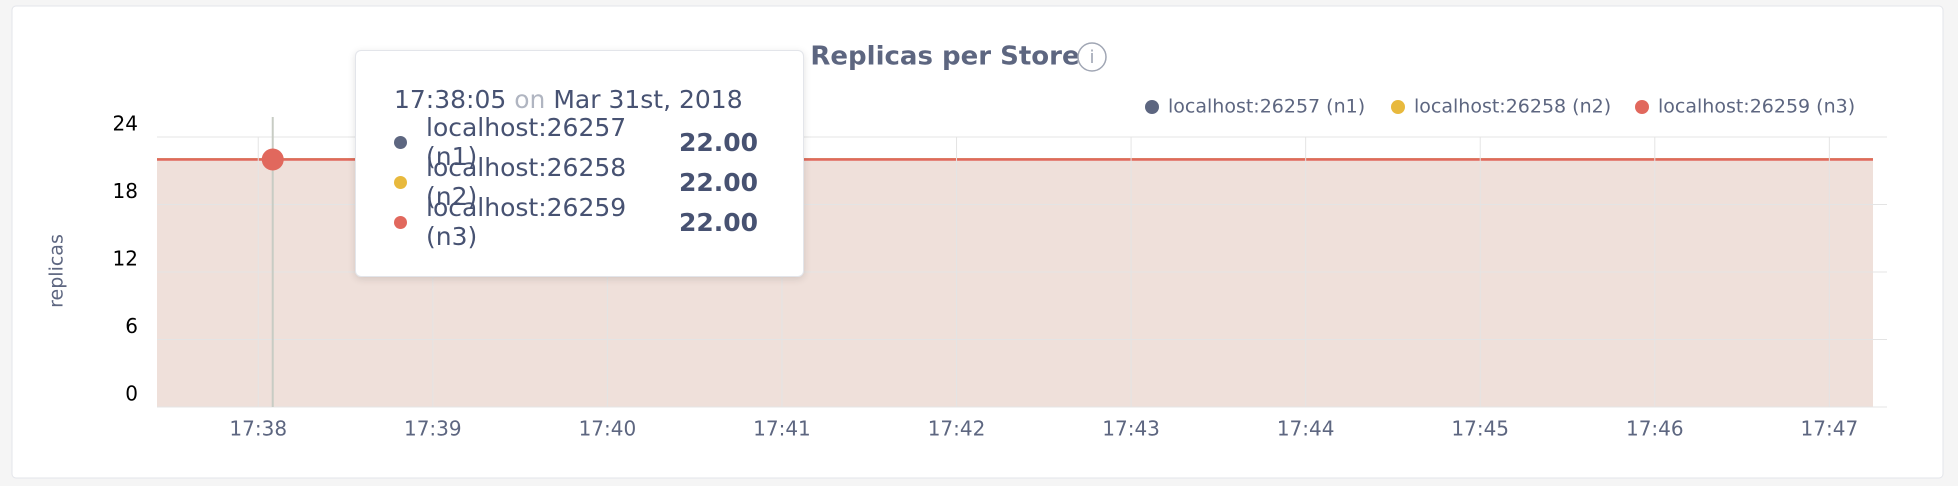 The image size is (1958, 486). I want to click on x-tick-label: 17:42, so click(957, 429).